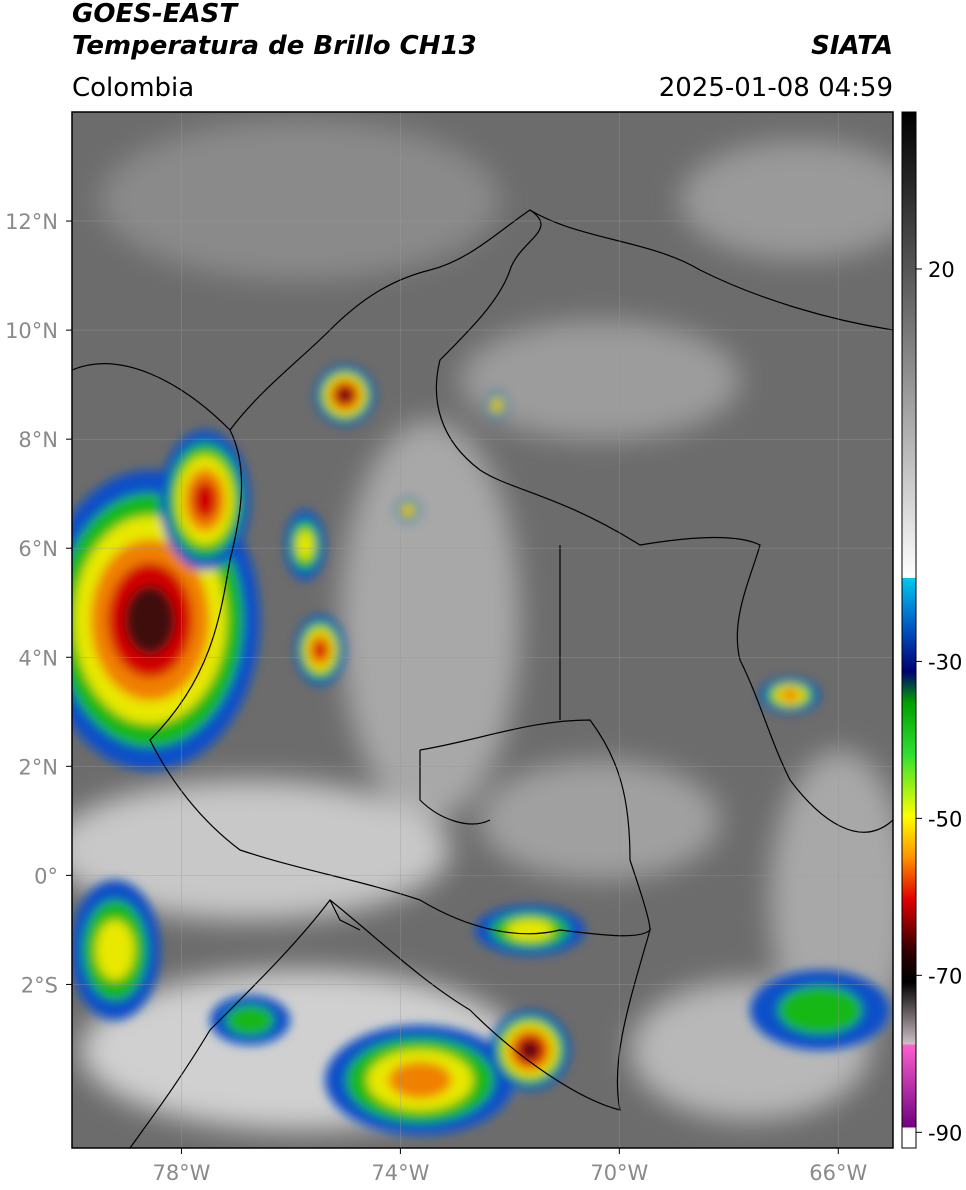 The height and width of the screenshot is (1190, 966). I want to click on y-tick-label: 0°, so click(46, 876).